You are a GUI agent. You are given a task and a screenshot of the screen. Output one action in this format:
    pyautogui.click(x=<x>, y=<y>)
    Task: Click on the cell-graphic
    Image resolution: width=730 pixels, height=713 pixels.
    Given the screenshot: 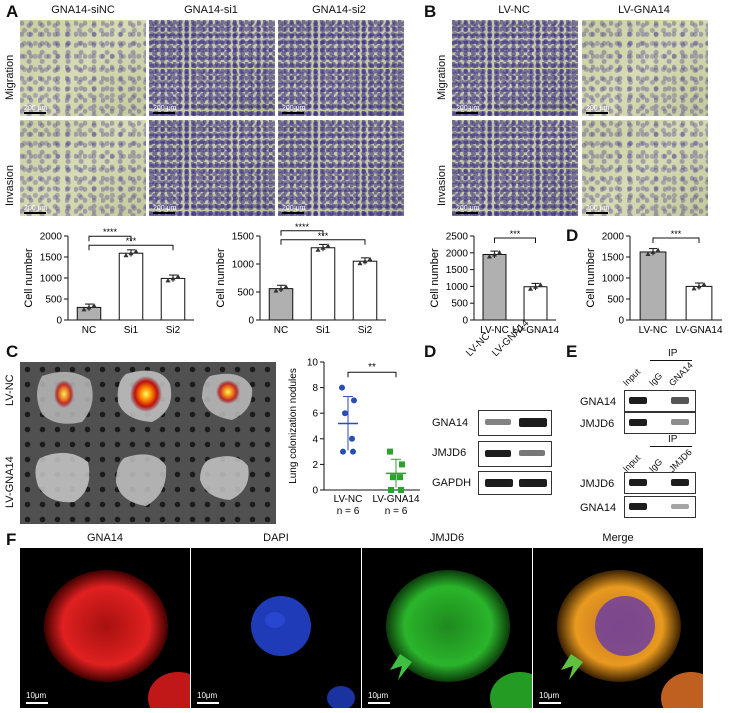 What is the action you would take?
    pyautogui.click(x=117, y=639)
    